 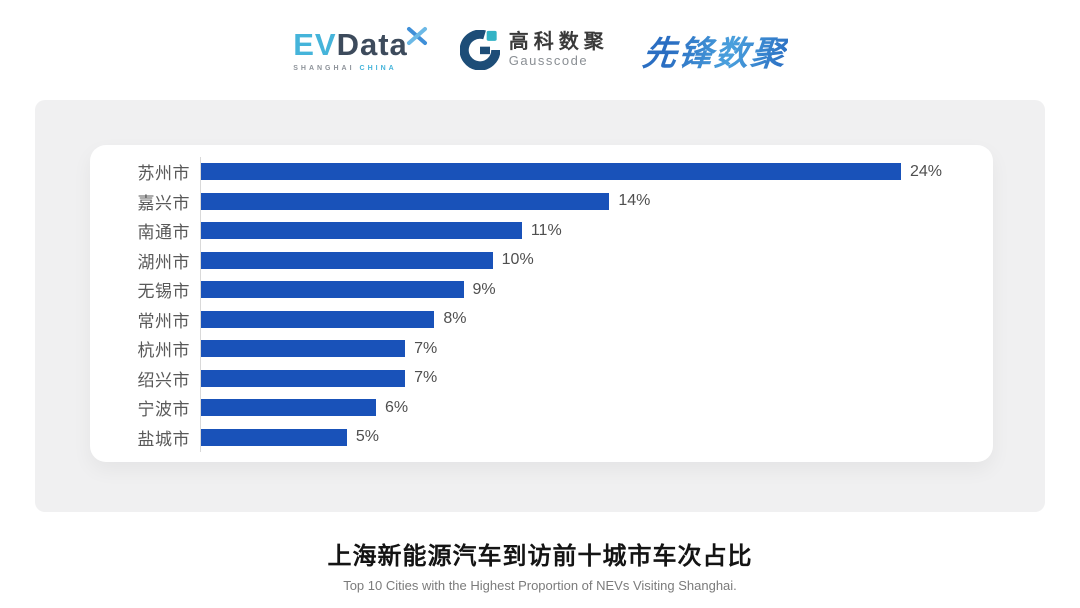 What do you see at coordinates (546, 230) in the screenshot?
I see `value-label: 11%` at bounding box center [546, 230].